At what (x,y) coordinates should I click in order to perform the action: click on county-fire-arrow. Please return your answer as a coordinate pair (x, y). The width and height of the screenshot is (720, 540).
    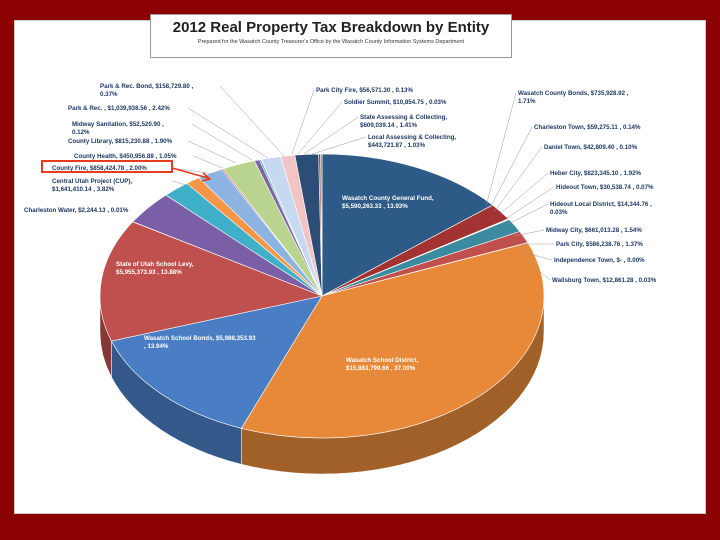
    Looking at the image, I should click on (191, 174).